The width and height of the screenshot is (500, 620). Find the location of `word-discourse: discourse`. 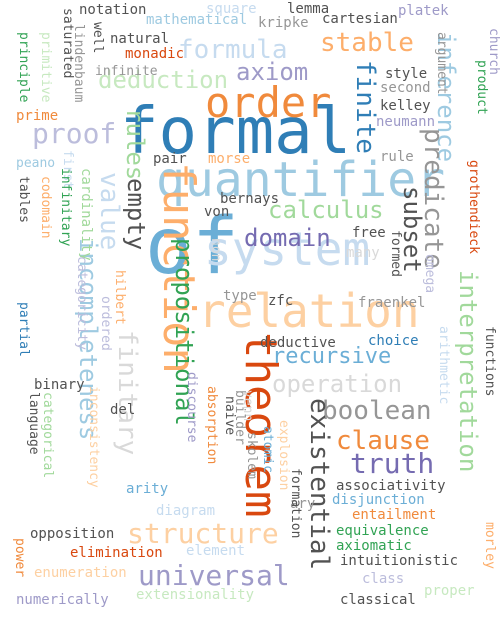

word-discourse: discourse is located at coordinates (191, 407).